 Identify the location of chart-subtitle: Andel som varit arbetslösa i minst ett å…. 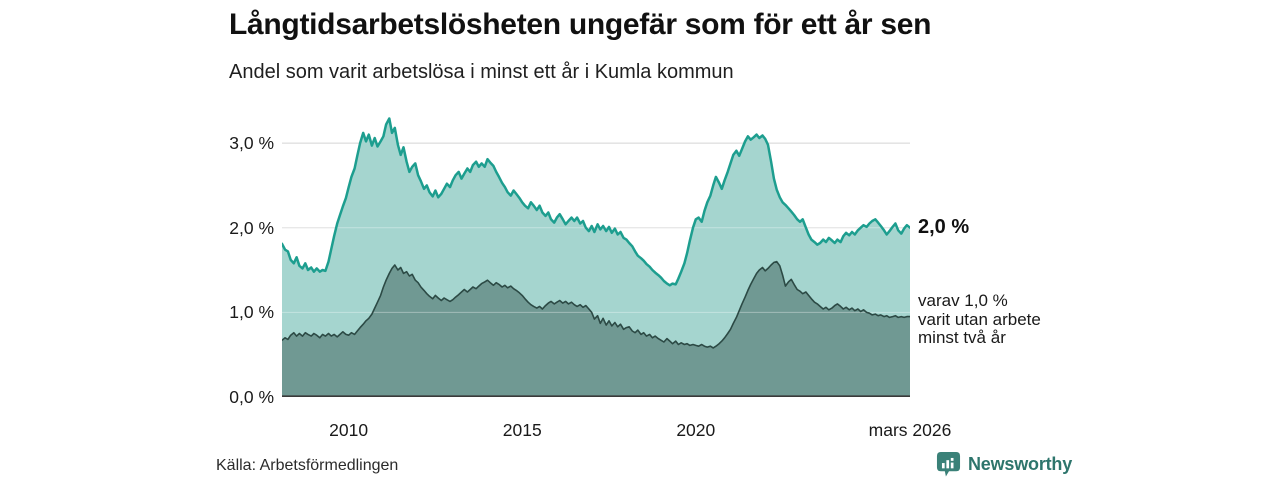
(481, 72).